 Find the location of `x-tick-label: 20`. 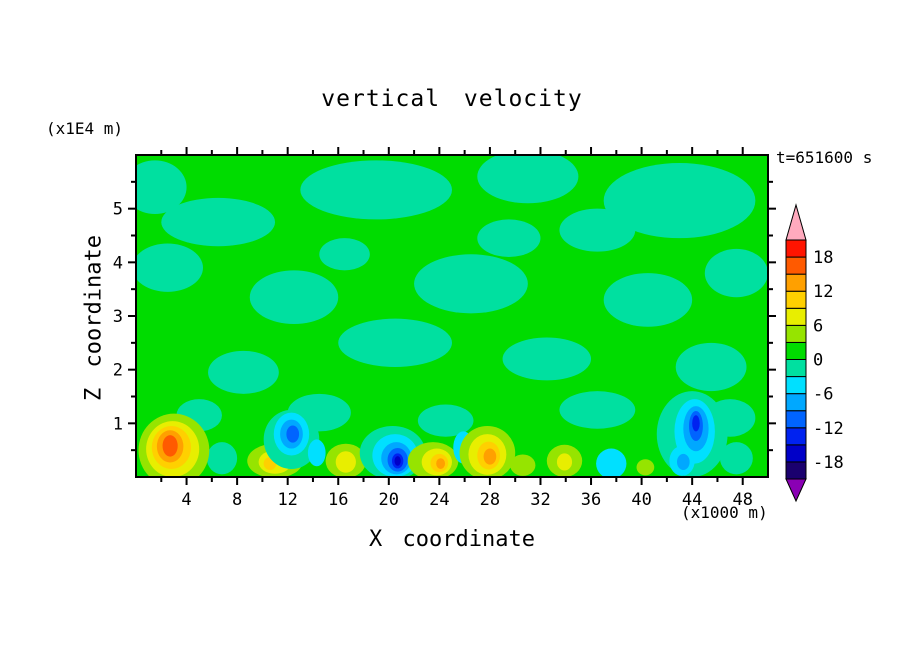

x-tick-label: 20 is located at coordinates (389, 500).